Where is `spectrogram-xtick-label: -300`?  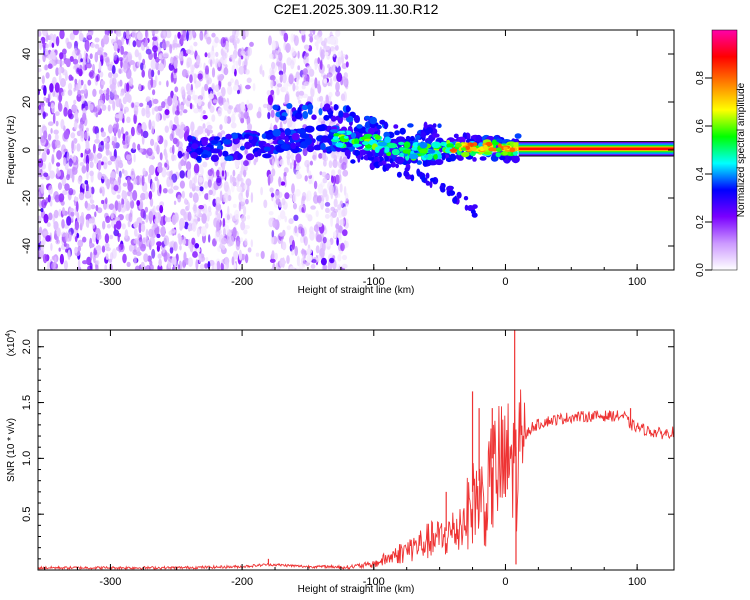 spectrogram-xtick-label: -300 is located at coordinates (110, 282).